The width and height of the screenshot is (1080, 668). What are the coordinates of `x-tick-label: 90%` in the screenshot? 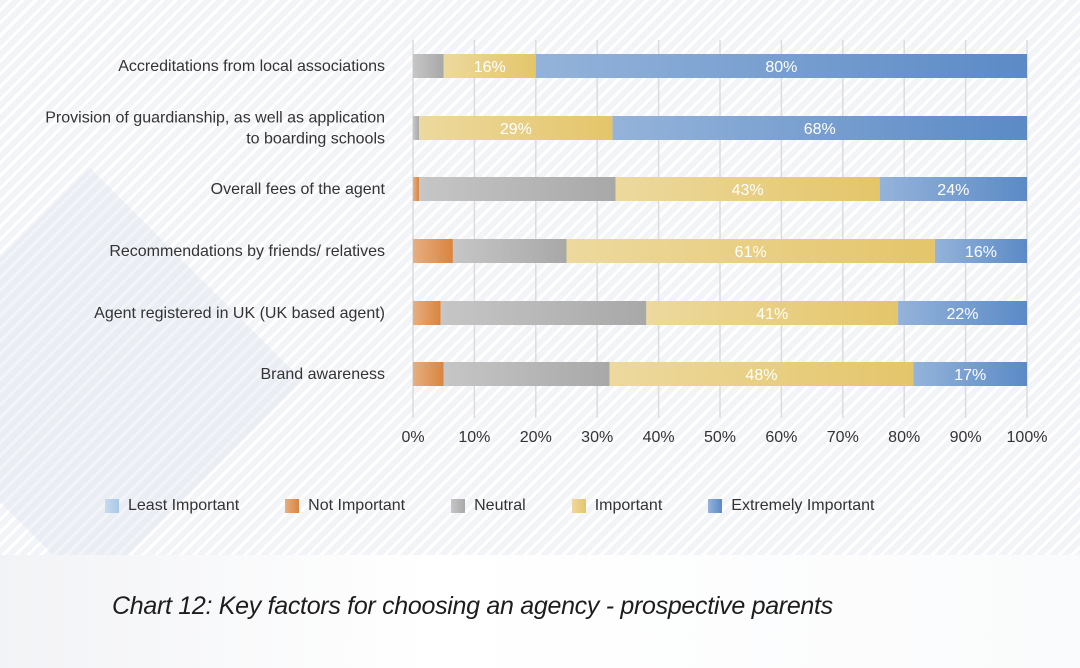 It's located at (966, 437).